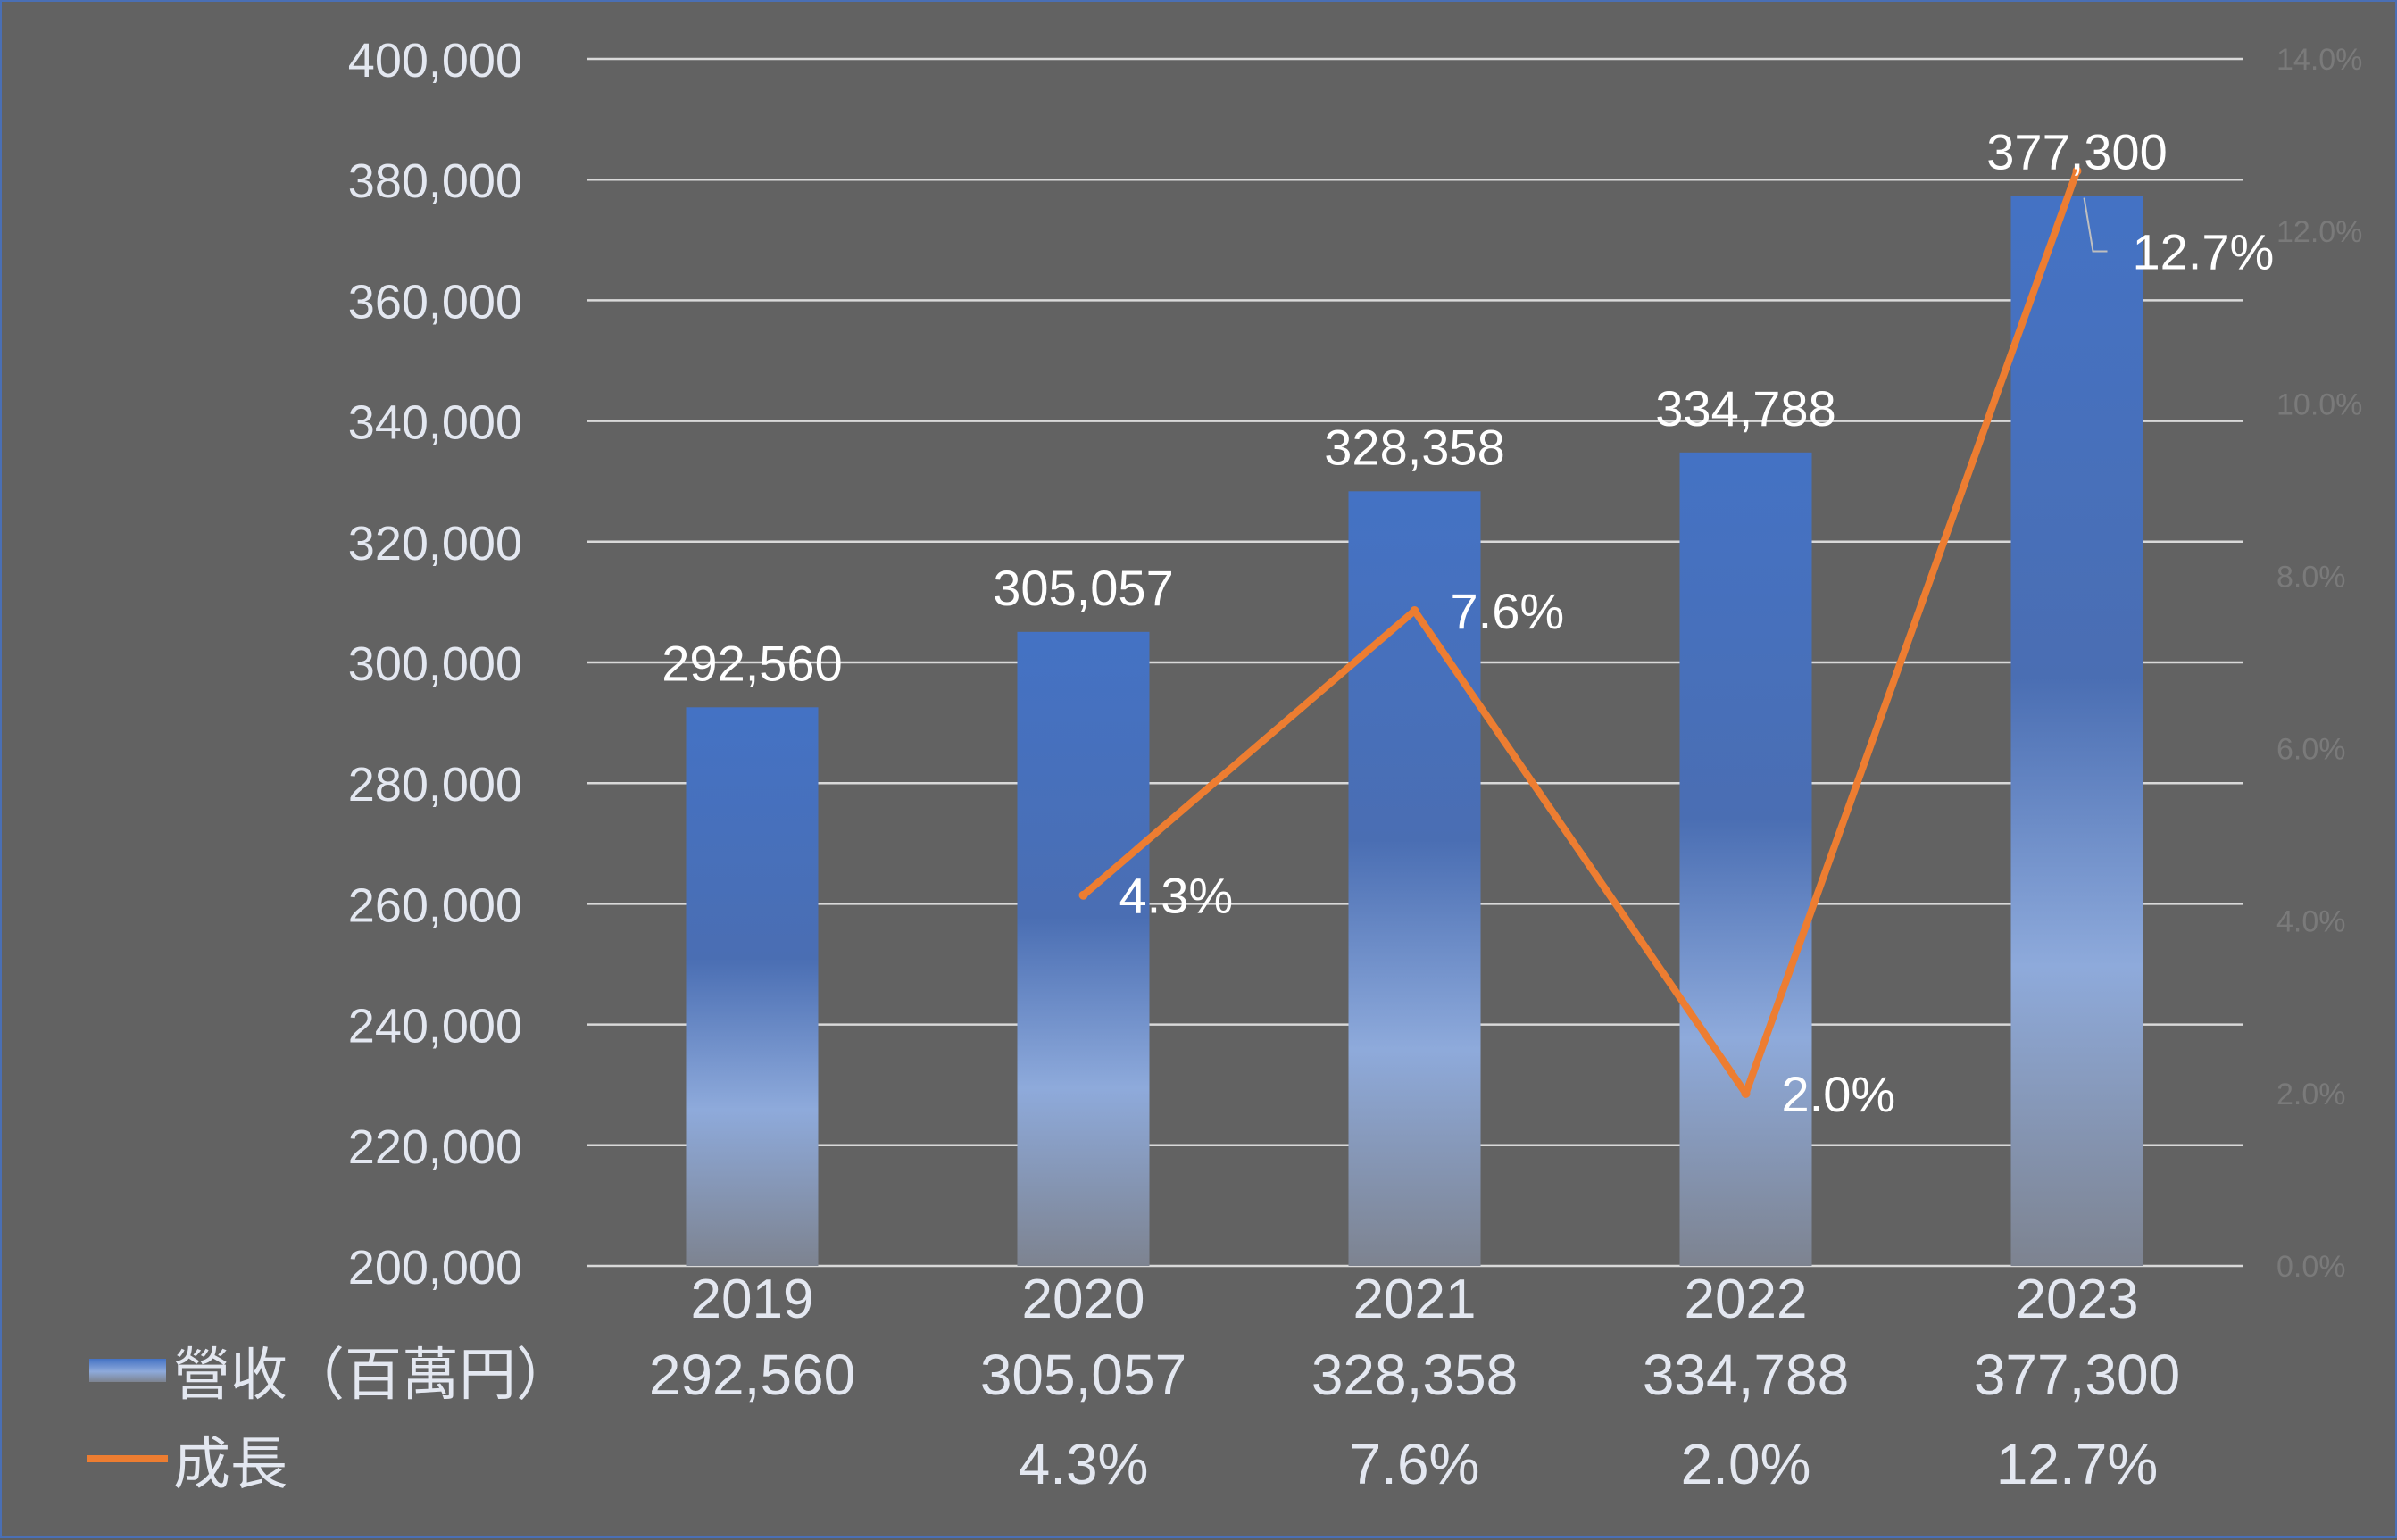 The image size is (2397, 1540). Describe the element at coordinates (435, 181) in the screenshot. I see `left-y-tick-label: 380,000` at that location.